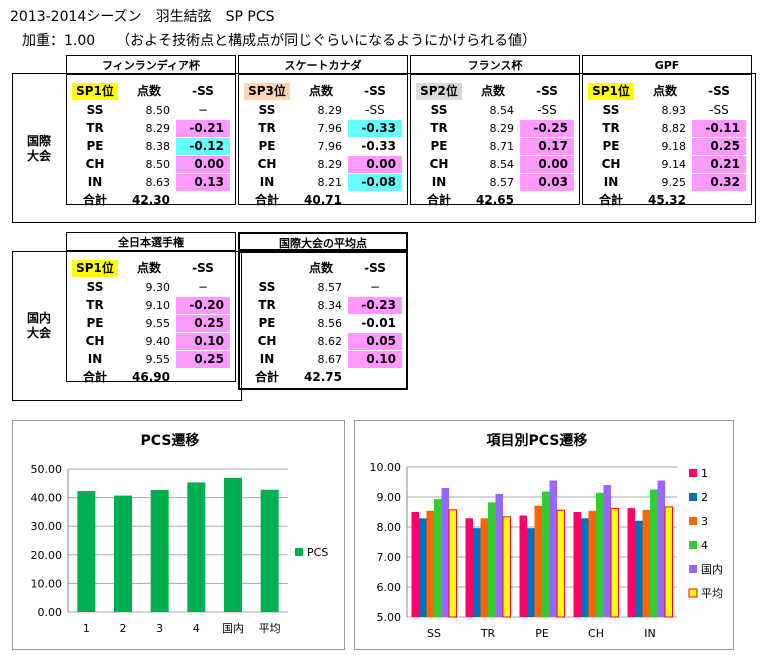 The height and width of the screenshot is (655, 760). What do you see at coordinates (330, 182) in the screenshot?
I see `row-score: 8.21` at bounding box center [330, 182].